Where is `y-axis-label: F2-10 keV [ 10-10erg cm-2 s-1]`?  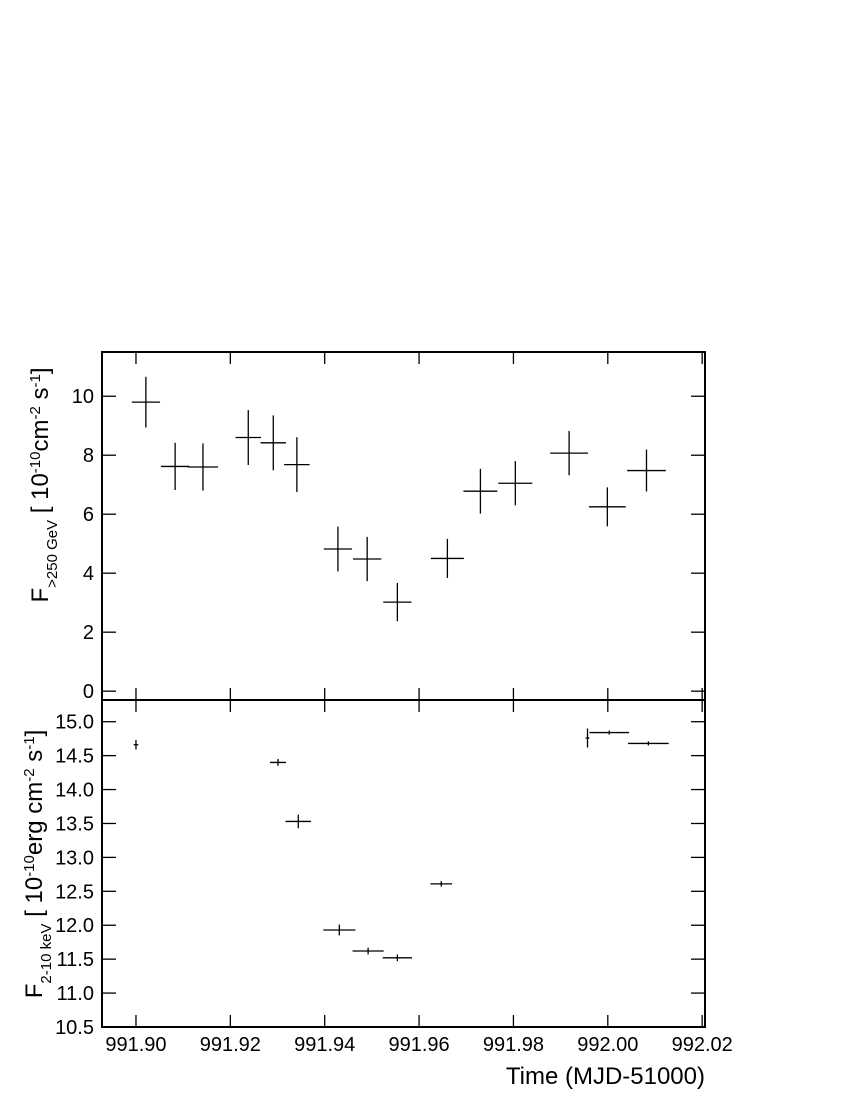
y-axis-label: F2-10 keV [ 10-10erg cm-2 s-1] is located at coordinates (38, 864).